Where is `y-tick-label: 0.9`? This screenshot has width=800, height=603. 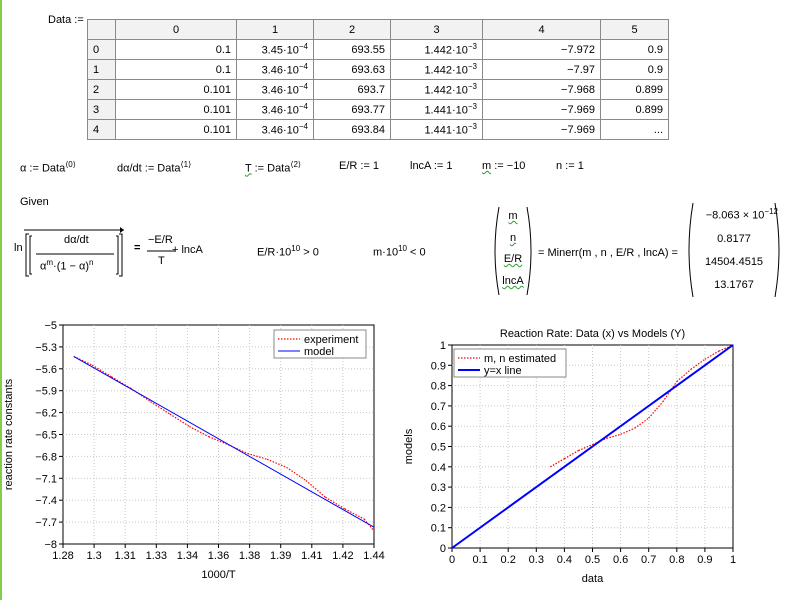
y-tick-label: 0.9 is located at coordinates (438, 366).